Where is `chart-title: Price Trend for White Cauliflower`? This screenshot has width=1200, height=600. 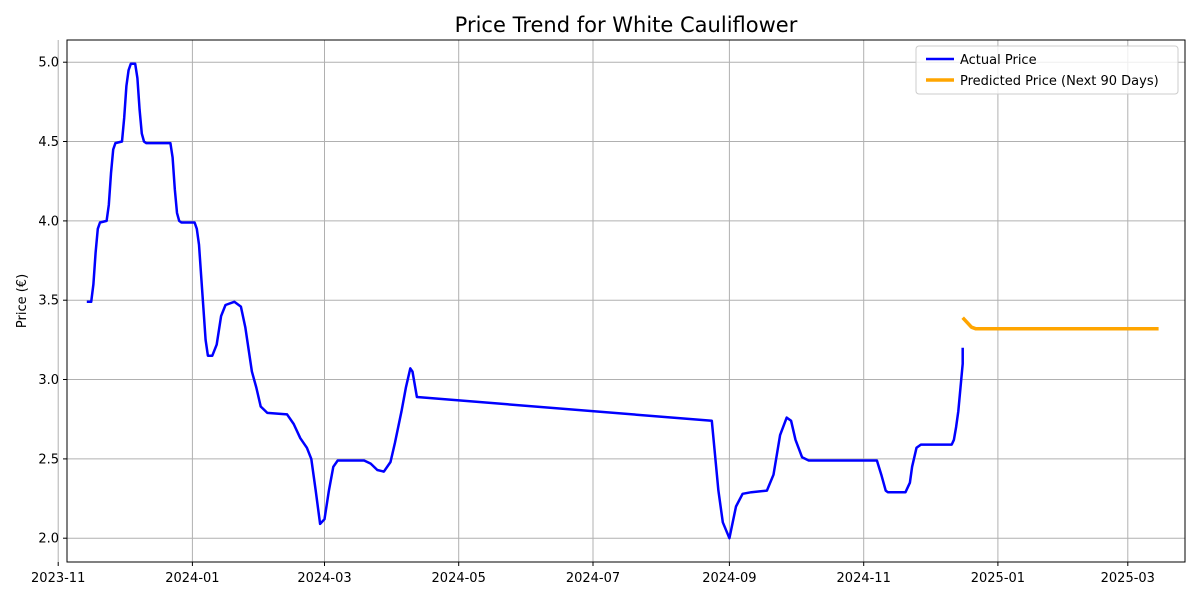
chart-title: Price Trend for White Cauliflower is located at coordinates (626, 25).